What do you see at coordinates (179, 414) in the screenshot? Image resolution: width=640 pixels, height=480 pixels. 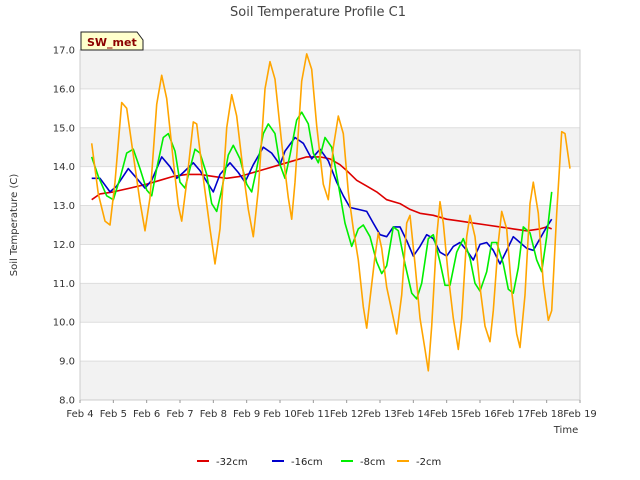 I see `x-tick-label: Feb 7` at bounding box center [179, 414].